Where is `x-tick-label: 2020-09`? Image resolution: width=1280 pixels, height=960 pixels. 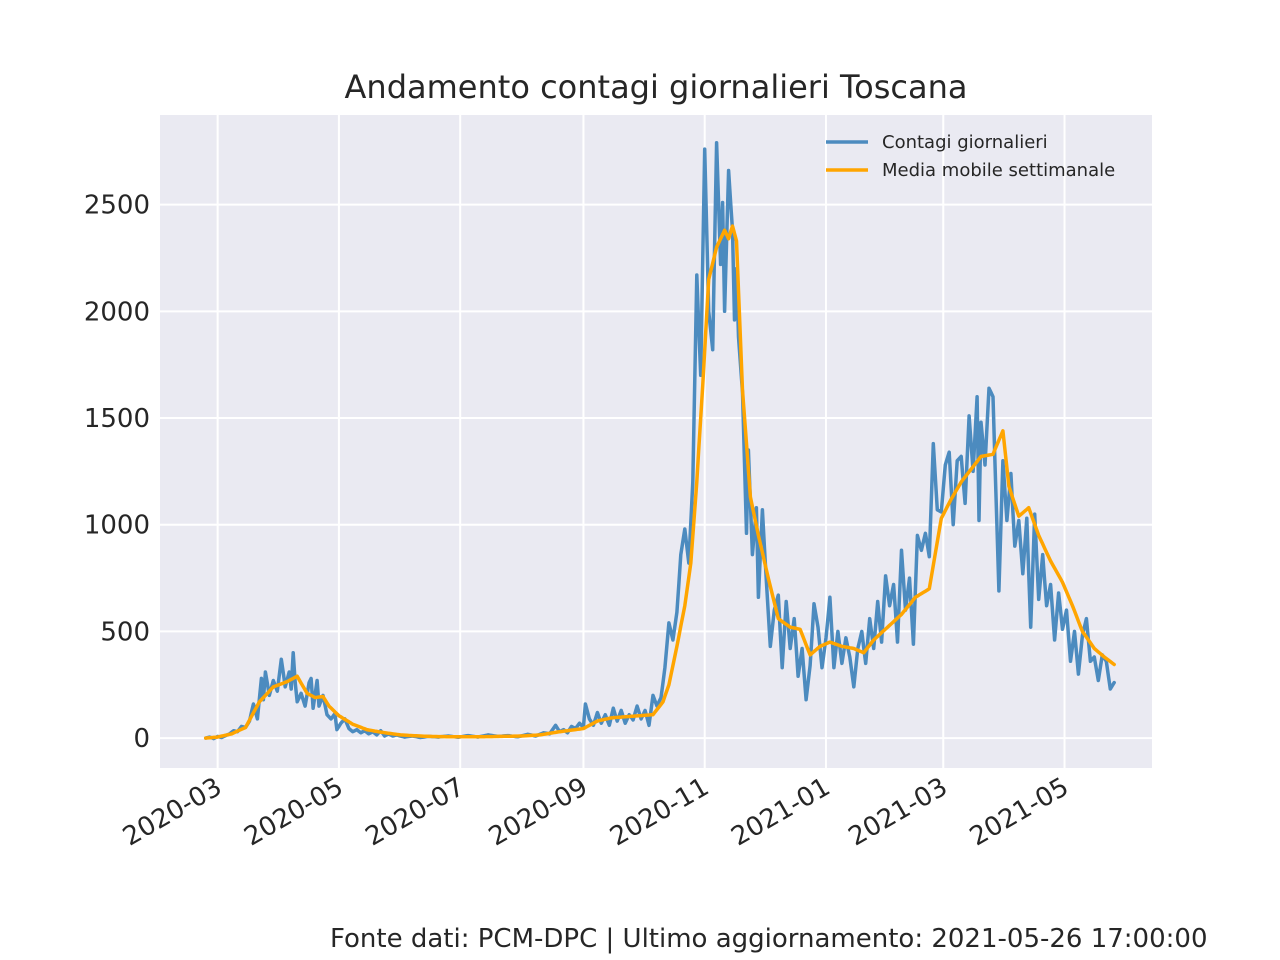
x-tick-label: 2020-09 is located at coordinates (538, 812).